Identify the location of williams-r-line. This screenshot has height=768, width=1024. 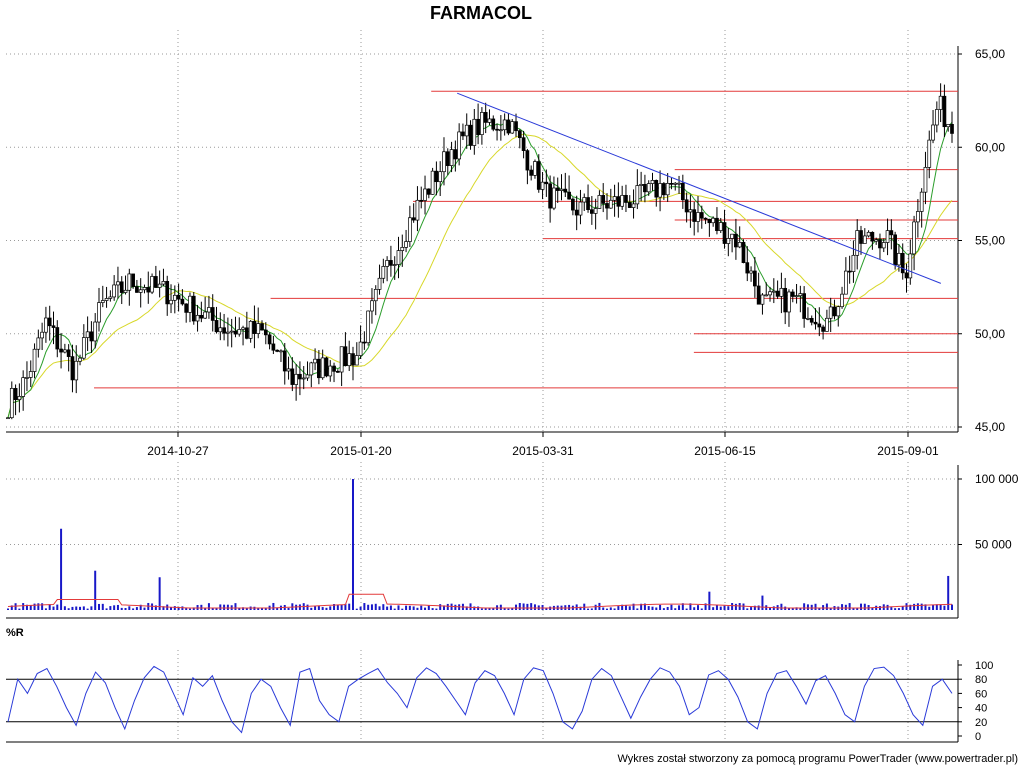
(480, 699).